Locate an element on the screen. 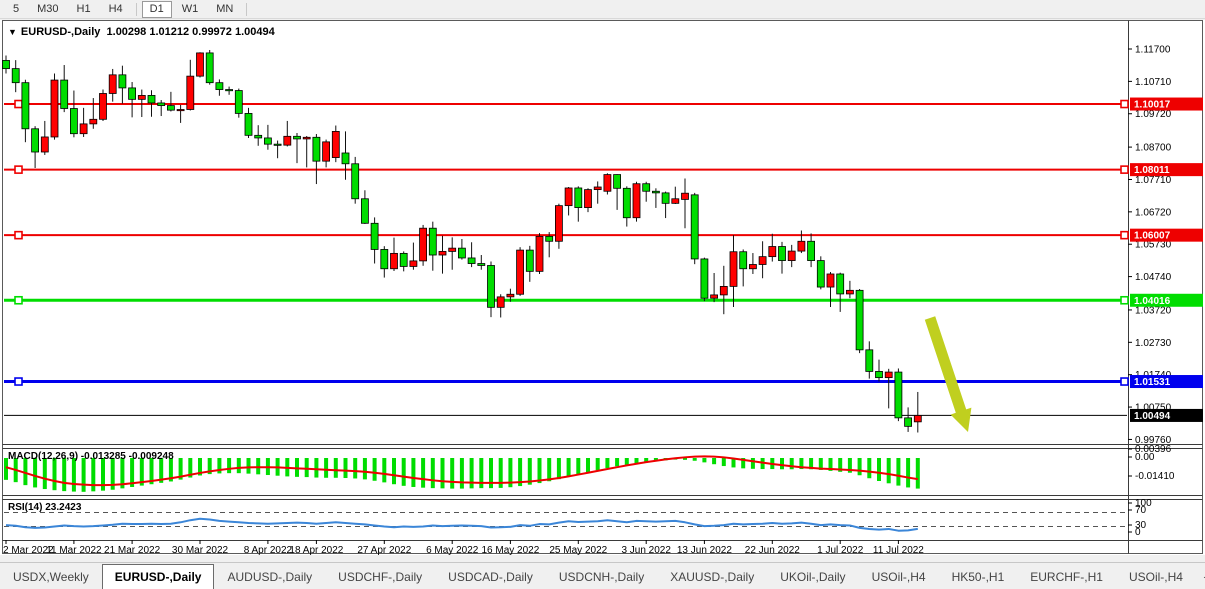 The height and width of the screenshot is (589, 1205). tab-scroll-left-icon: ◄ is located at coordinates (1203, 577).